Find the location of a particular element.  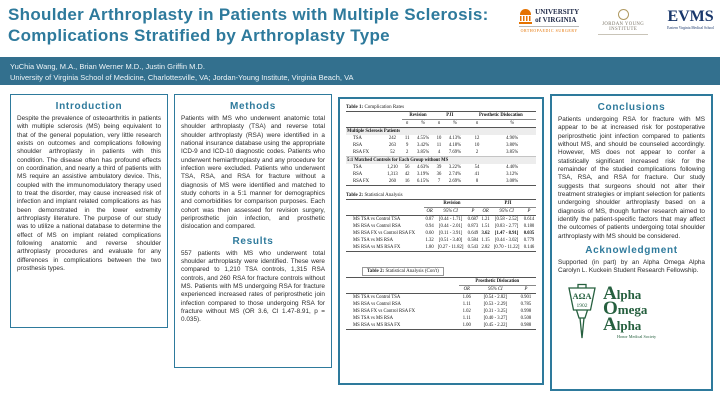

evms-logo: EVMS Eastern Virginia Medical School is located at coordinates (690, 19).